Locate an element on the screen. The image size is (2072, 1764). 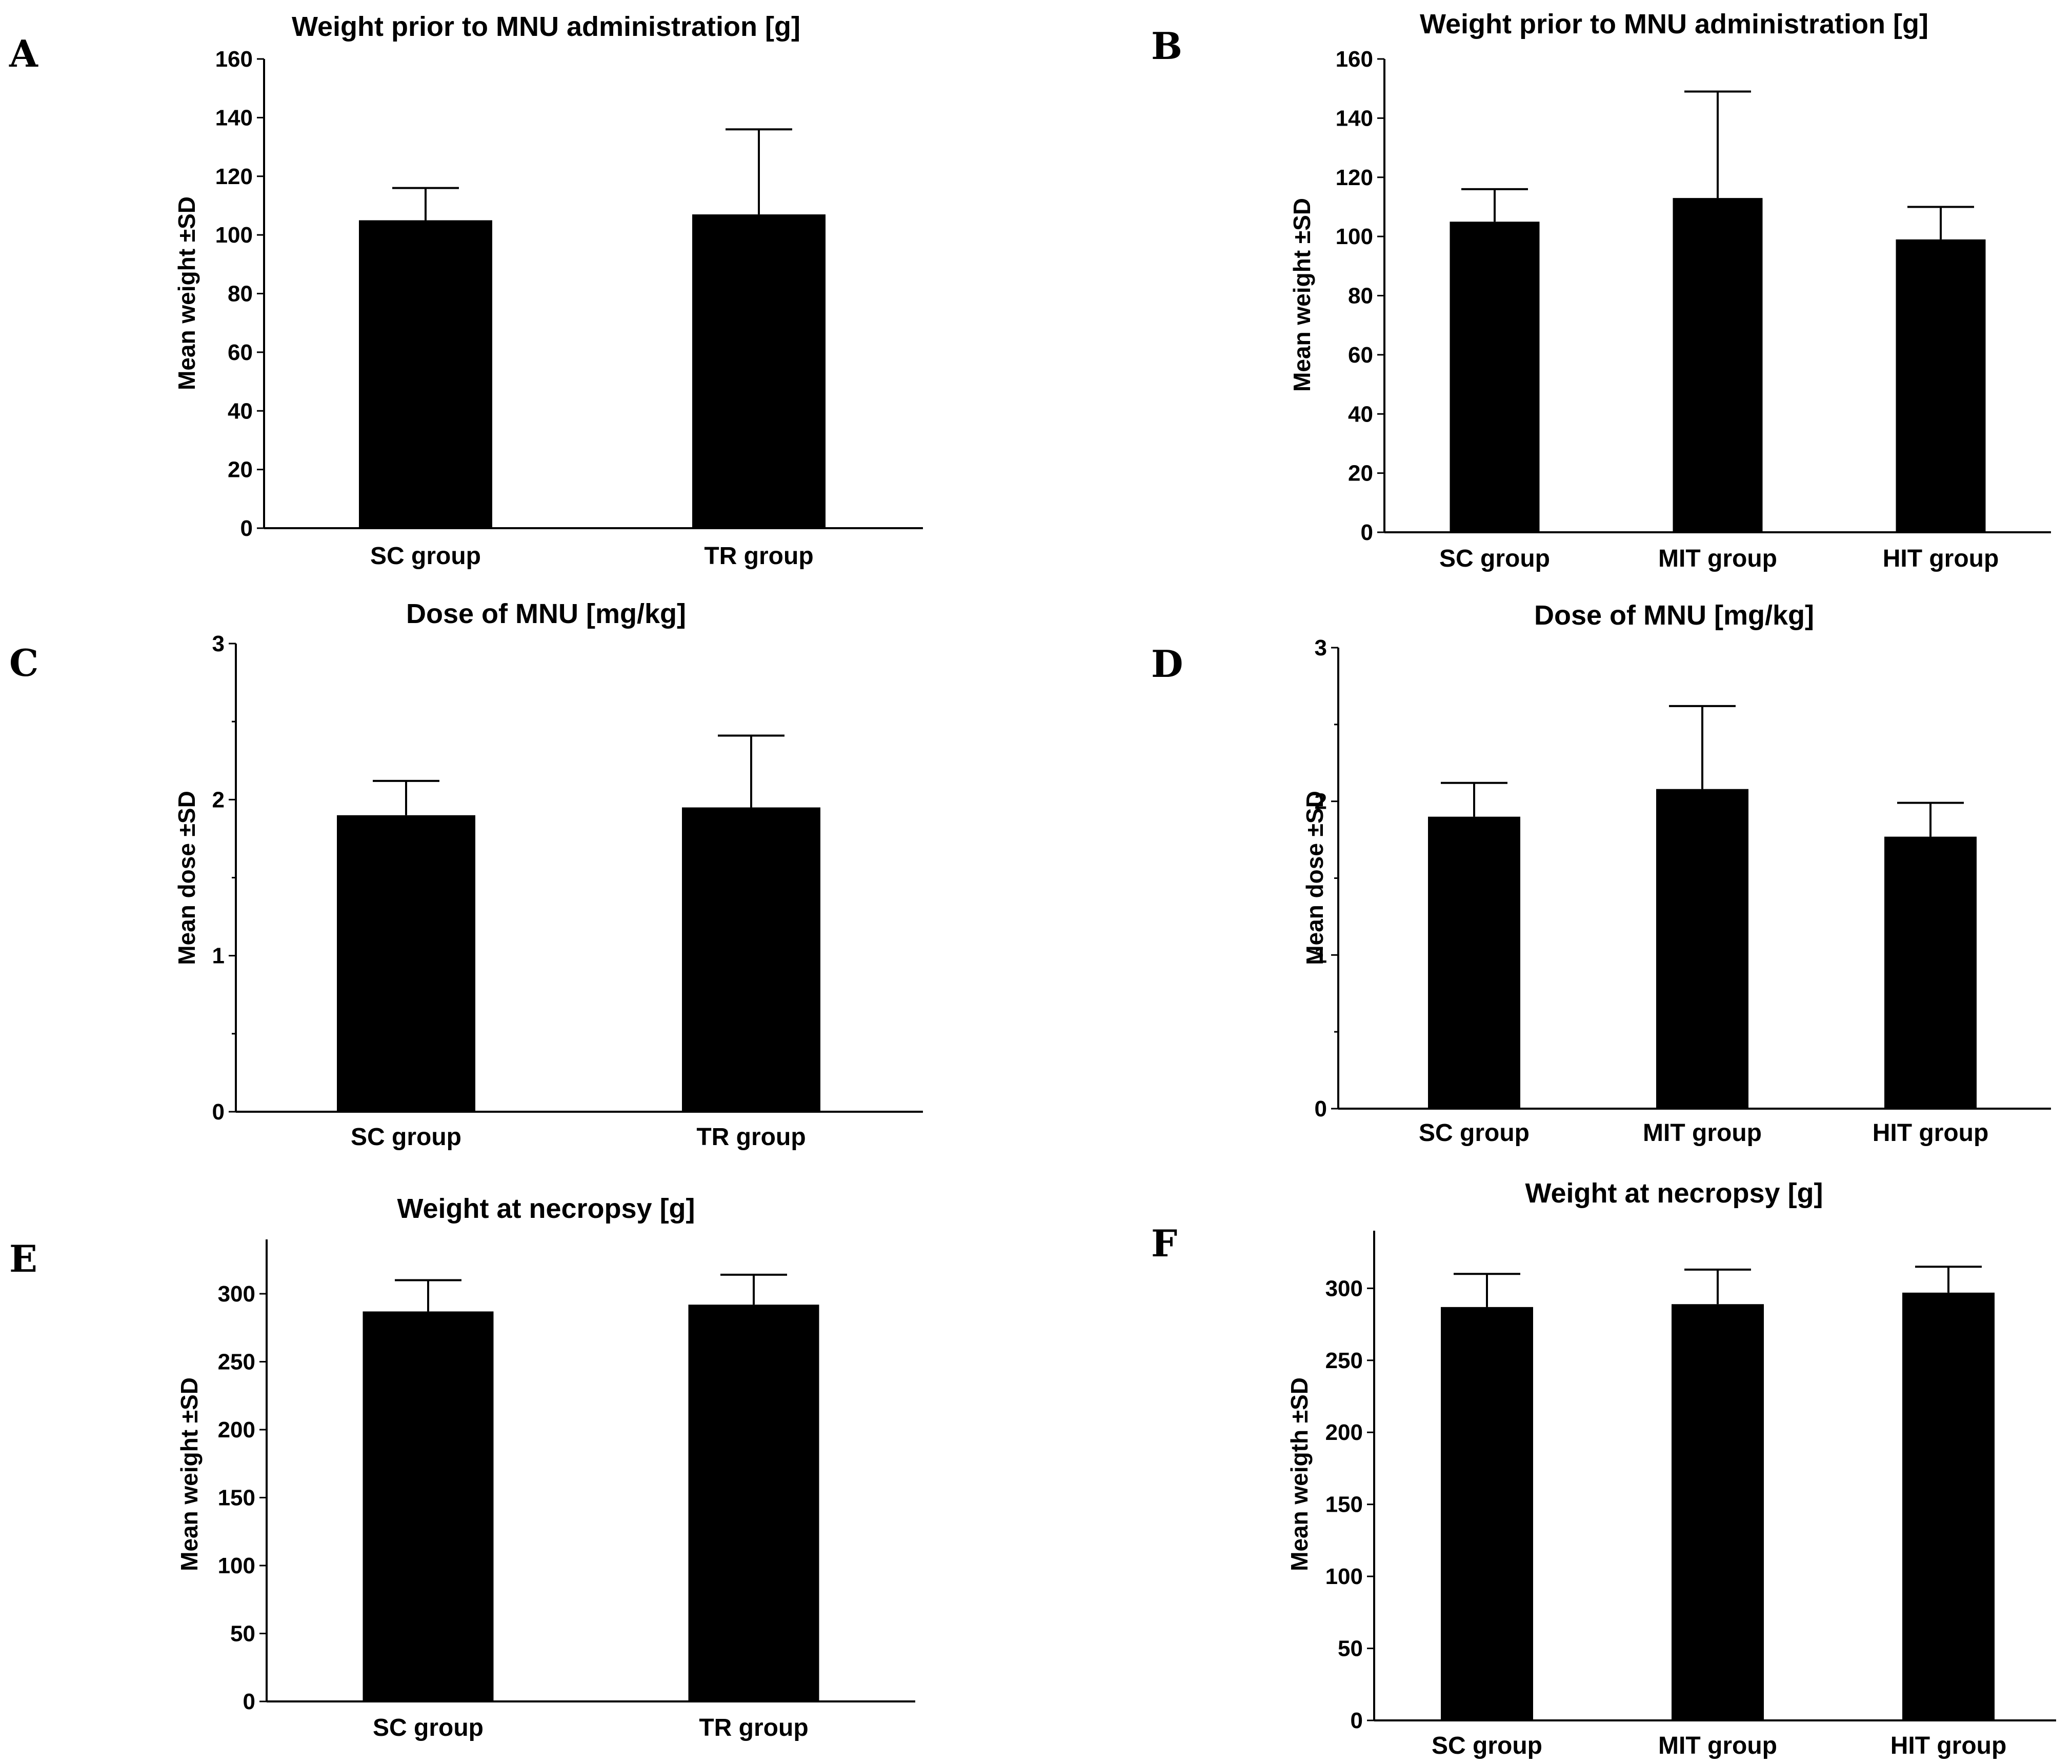
y-axis-label-b: Mean weight ±SD is located at coordinates (1302, 295).